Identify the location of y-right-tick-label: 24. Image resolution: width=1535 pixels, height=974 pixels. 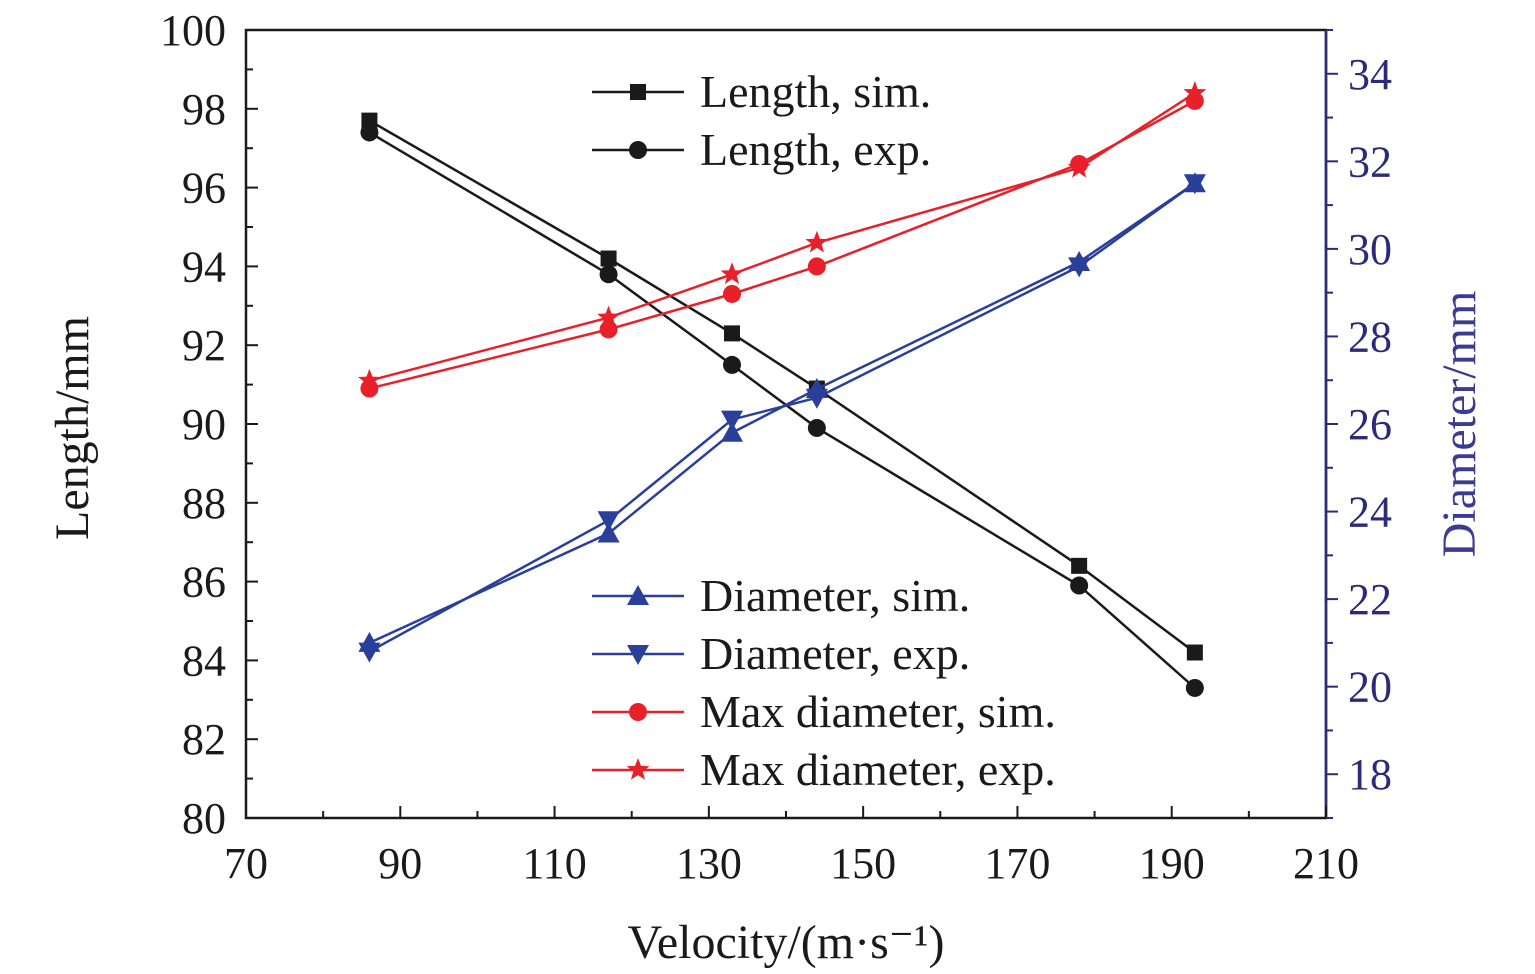
(1370, 512).